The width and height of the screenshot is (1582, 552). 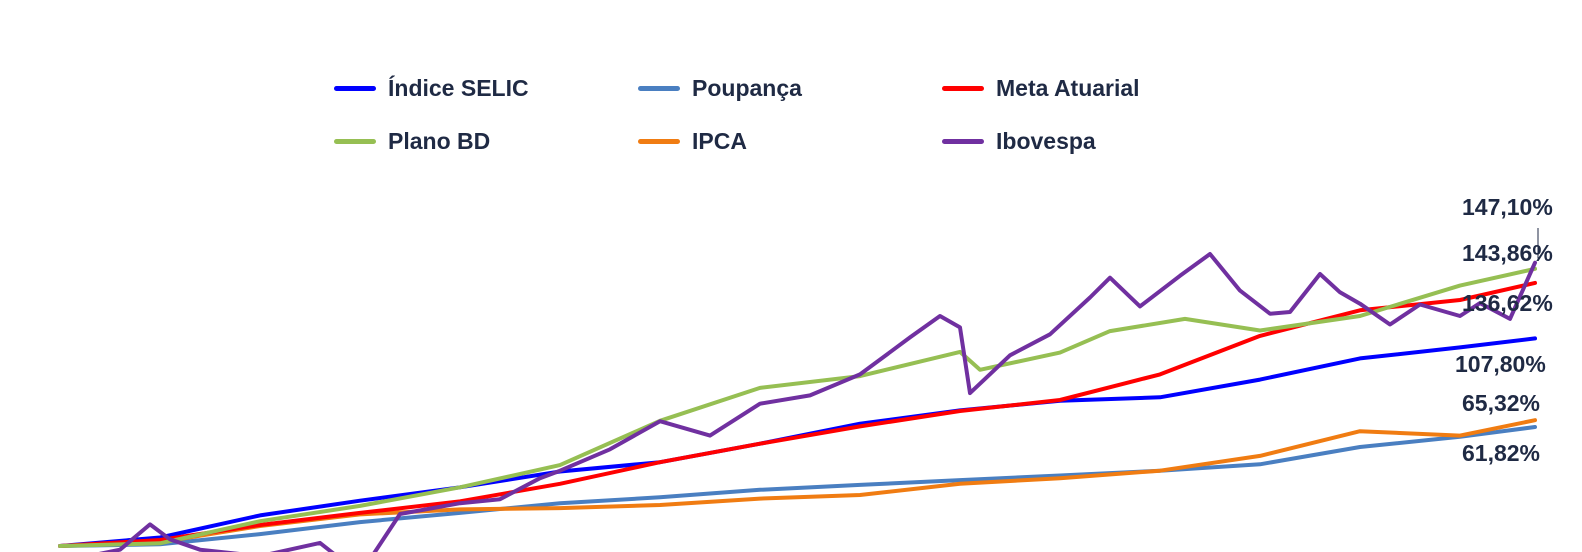 I want to click on end-label-poupanca: 61,82%, so click(x=1501, y=453).